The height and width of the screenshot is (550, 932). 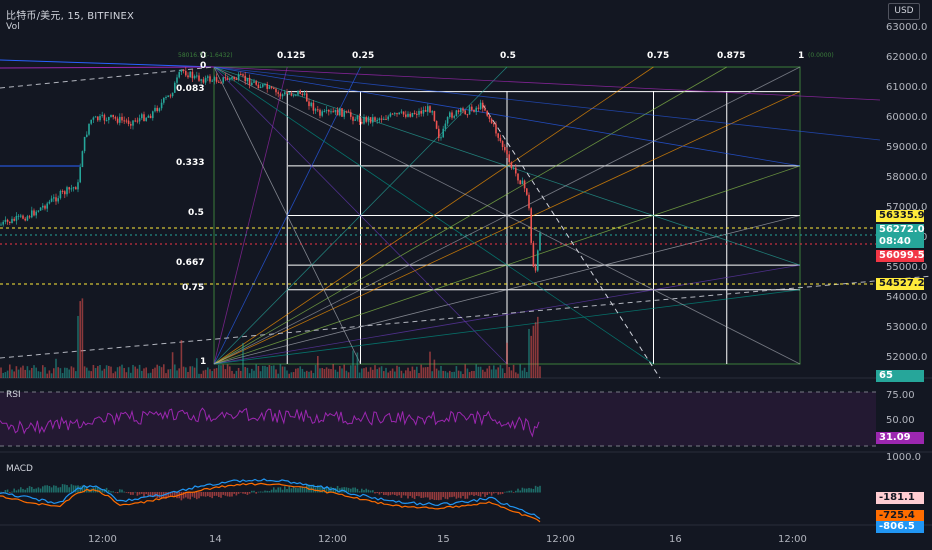 What do you see at coordinates (658, 56) in the screenshot?
I see `fib-top-level-label: 0.75` at bounding box center [658, 56].